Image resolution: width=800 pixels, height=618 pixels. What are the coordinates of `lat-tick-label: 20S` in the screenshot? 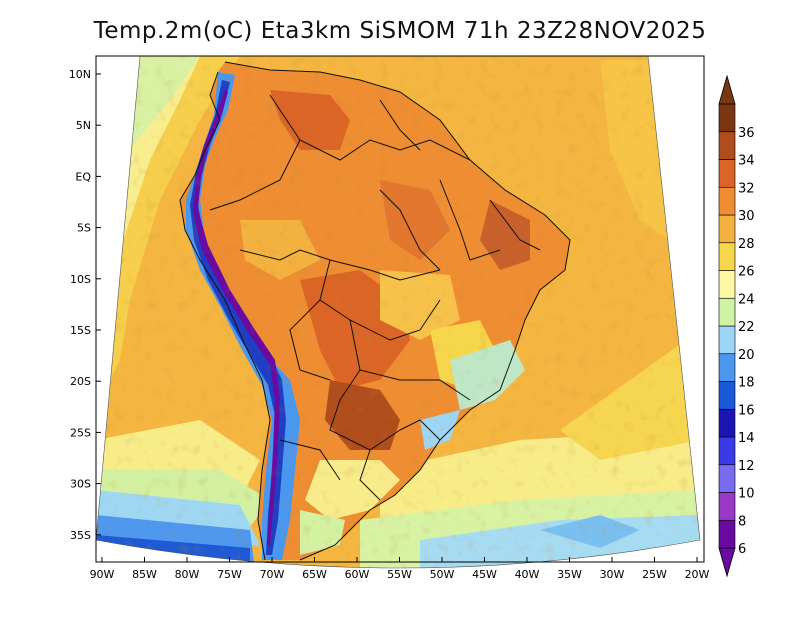 It's located at (80, 381).